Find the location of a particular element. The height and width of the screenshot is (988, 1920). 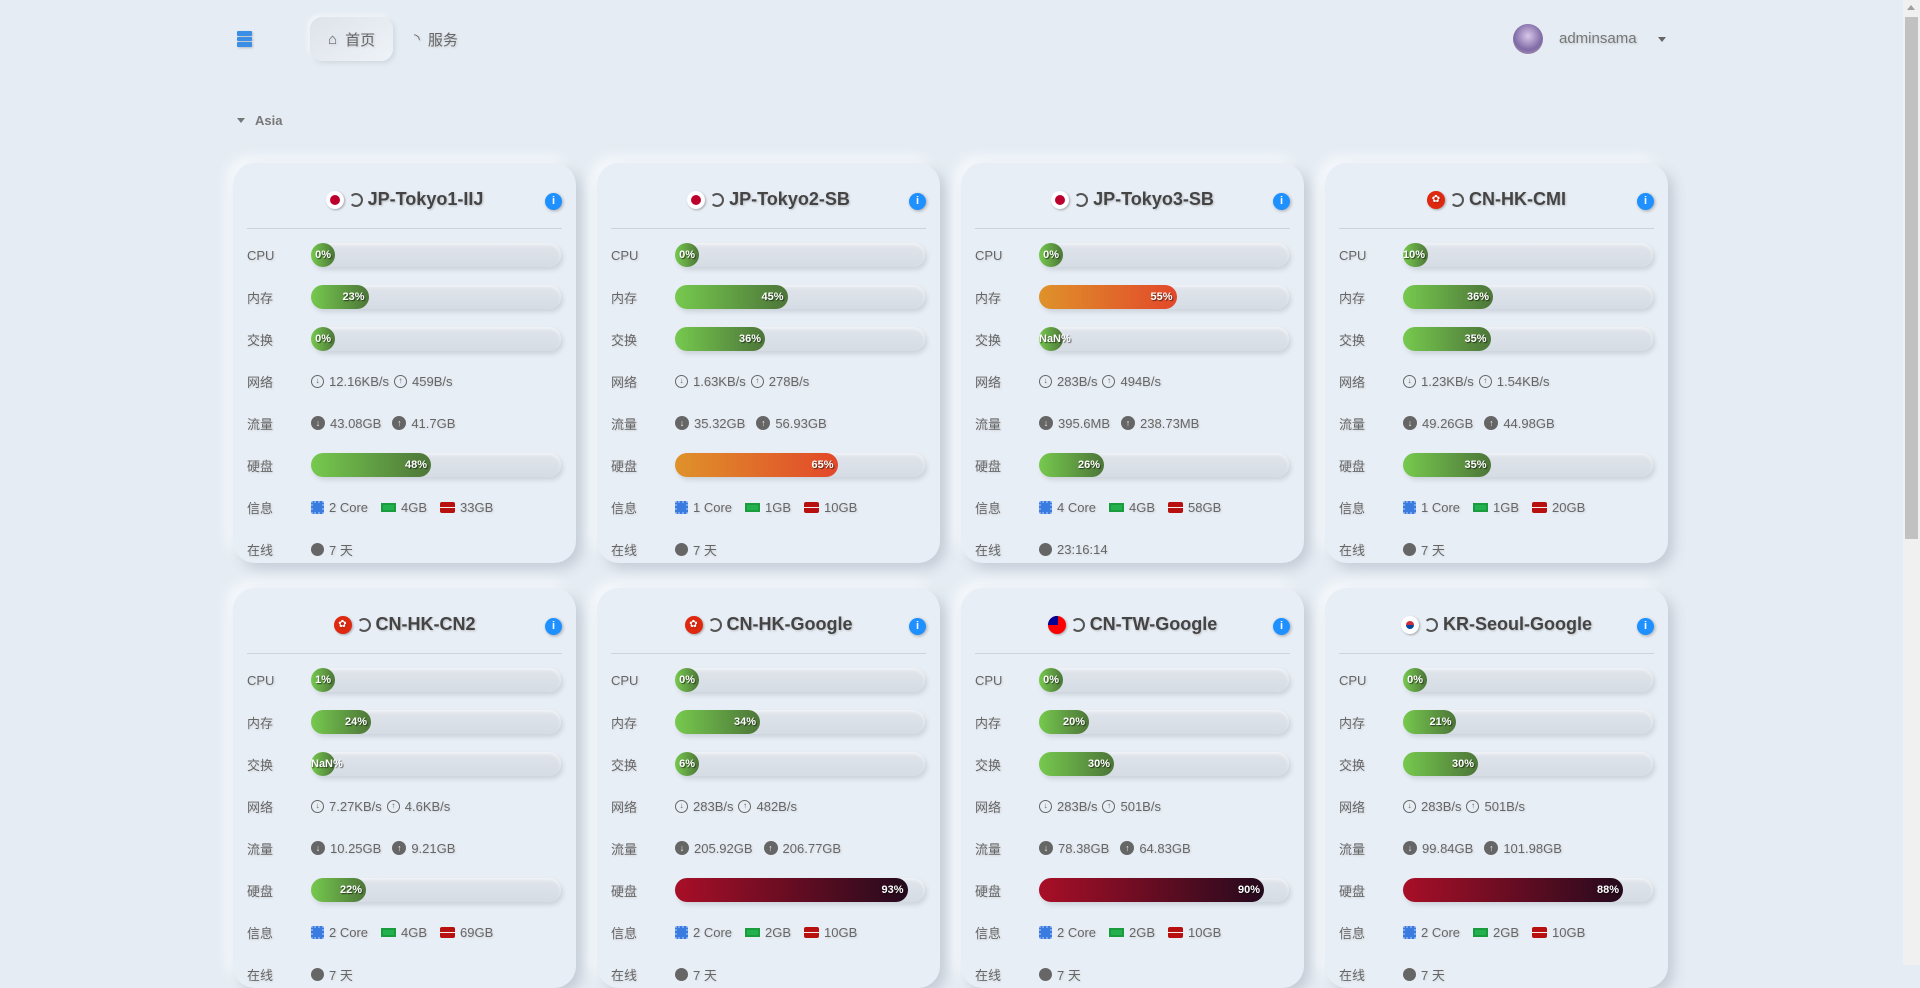

swap-row: 交换 36% is located at coordinates (768, 339).